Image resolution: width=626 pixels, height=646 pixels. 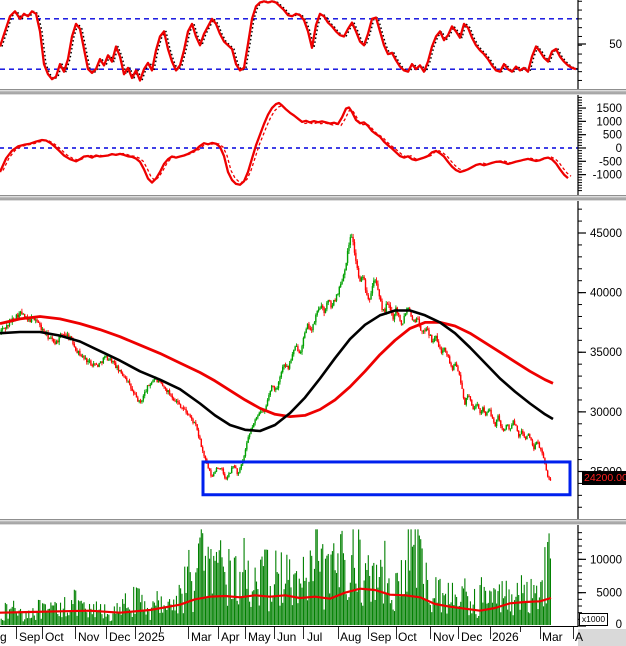 I want to click on axis-tick-label: 0, so click(x=619, y=149).